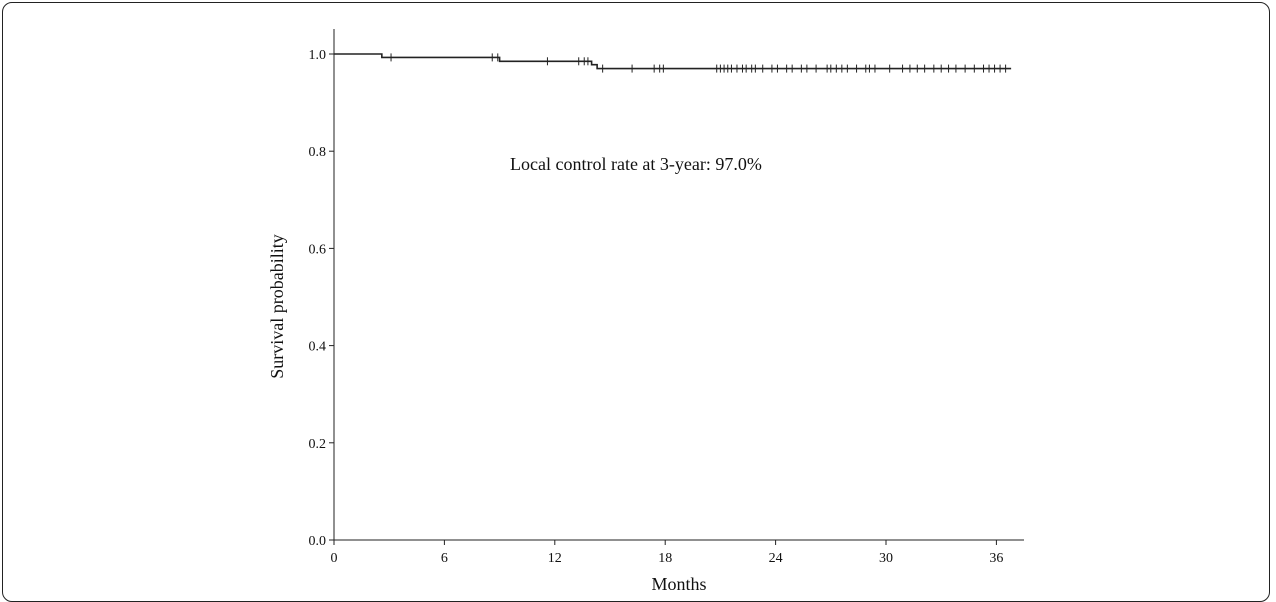 This screenshot has height=602, width=1276. I want to click on x-tick-label: 30, so click(886, 558).